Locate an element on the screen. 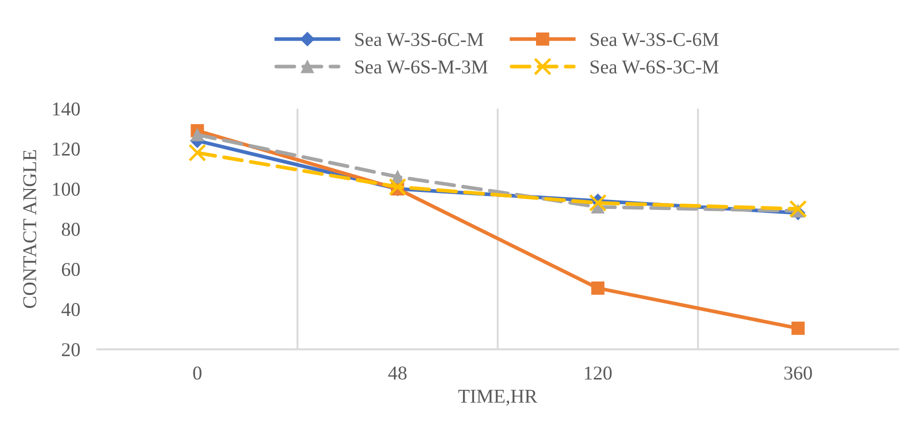 Image resolution: width=900 pixels, height=426 pixels. y-tick-label: 20 is located at coordinates (71, 349).